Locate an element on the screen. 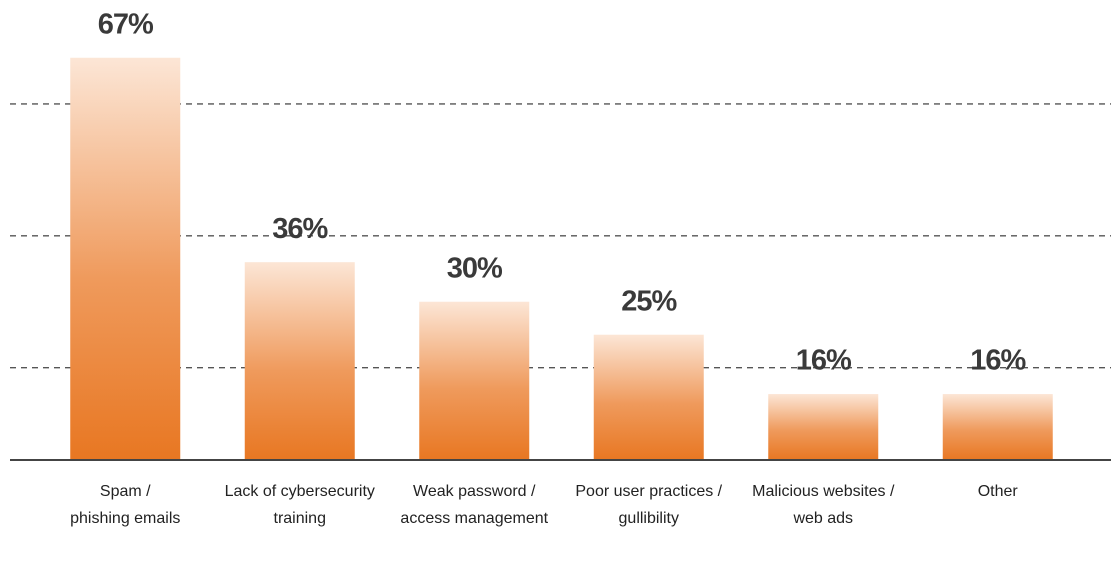  x-tick-label: phishing emails is located at coordinates (125, 518).